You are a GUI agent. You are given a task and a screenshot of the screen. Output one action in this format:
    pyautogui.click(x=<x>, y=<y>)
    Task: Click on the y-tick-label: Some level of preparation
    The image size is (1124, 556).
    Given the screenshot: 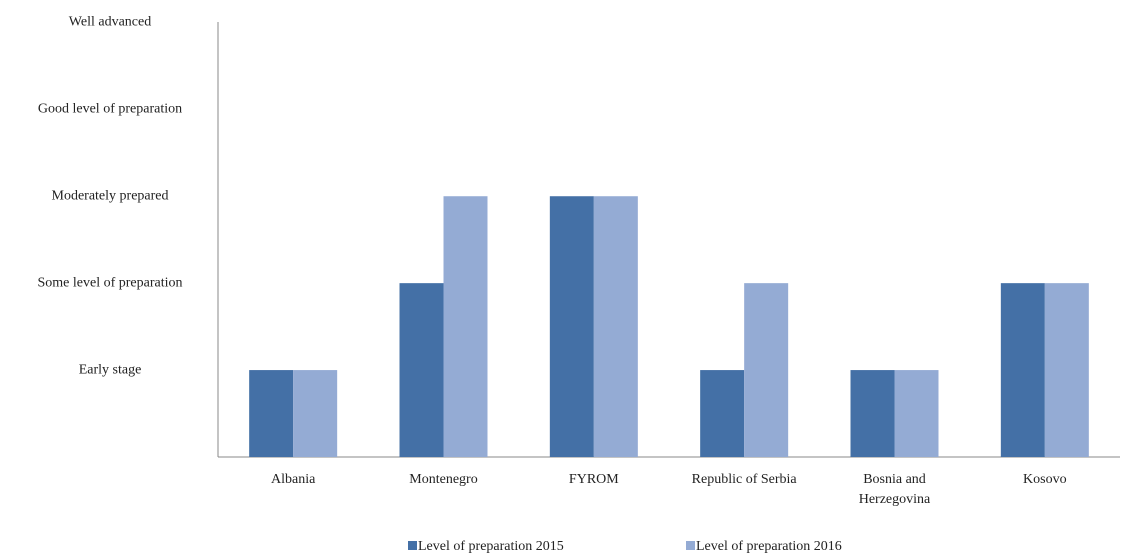 What is the action you would take?
    pyautogui.click(x=109, y=282)
    